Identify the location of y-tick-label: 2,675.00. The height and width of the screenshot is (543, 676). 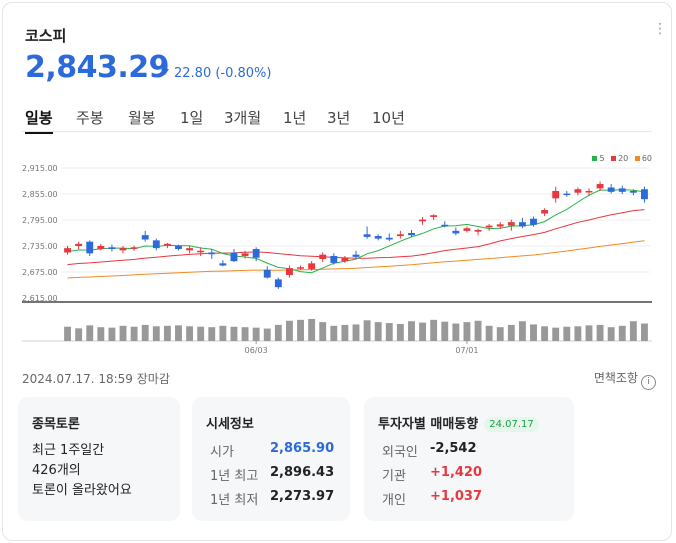
(40, 272).